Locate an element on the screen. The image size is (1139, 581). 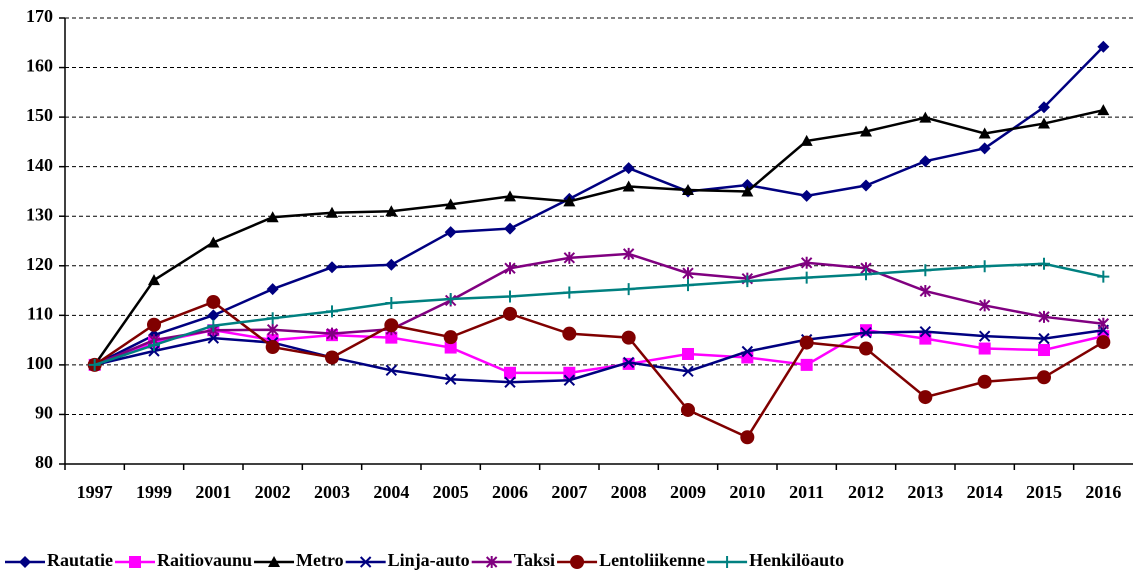
x-tick-label: 2010 is located at coordinates (747, 492).